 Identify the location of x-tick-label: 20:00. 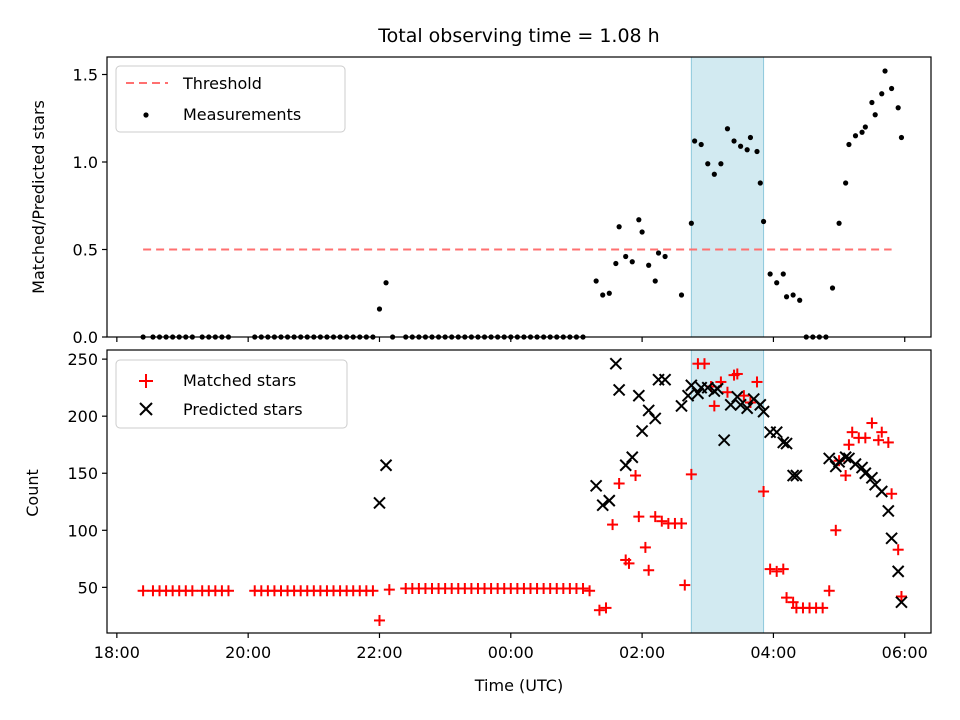
(248, 652).